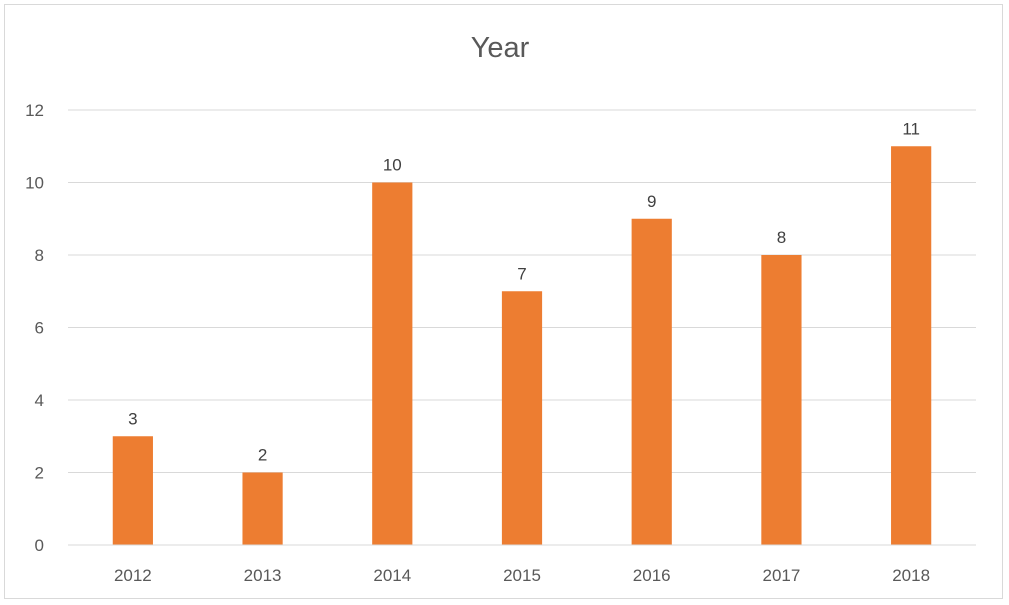 The height and width of the screenshot is (605, 1009). What do you see at coordinates (133, 575) in the screenshot?
I see `x-tick-label-2012: 2012` at bounding box center [133, 575].